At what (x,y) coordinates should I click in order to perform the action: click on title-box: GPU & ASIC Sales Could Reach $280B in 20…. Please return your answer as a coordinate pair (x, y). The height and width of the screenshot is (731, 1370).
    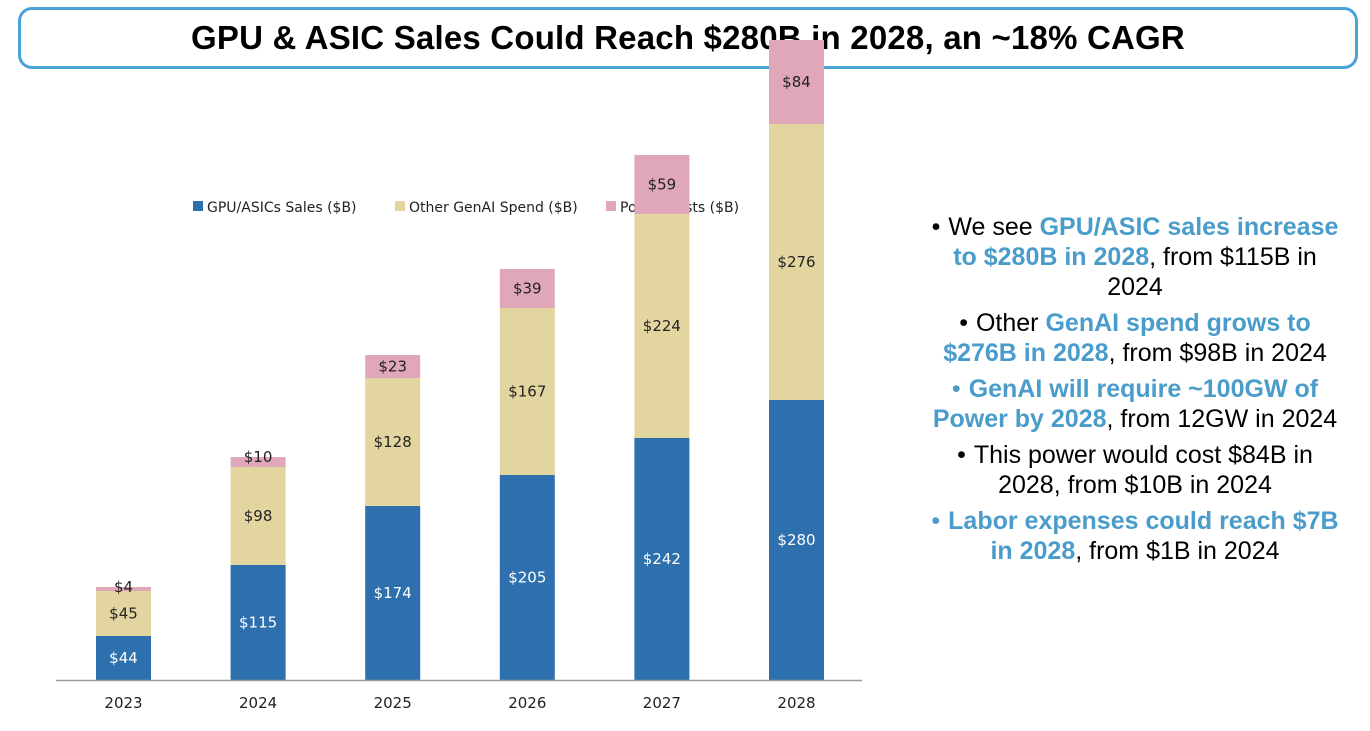
    Looking at the image, I should click on (688, 38).